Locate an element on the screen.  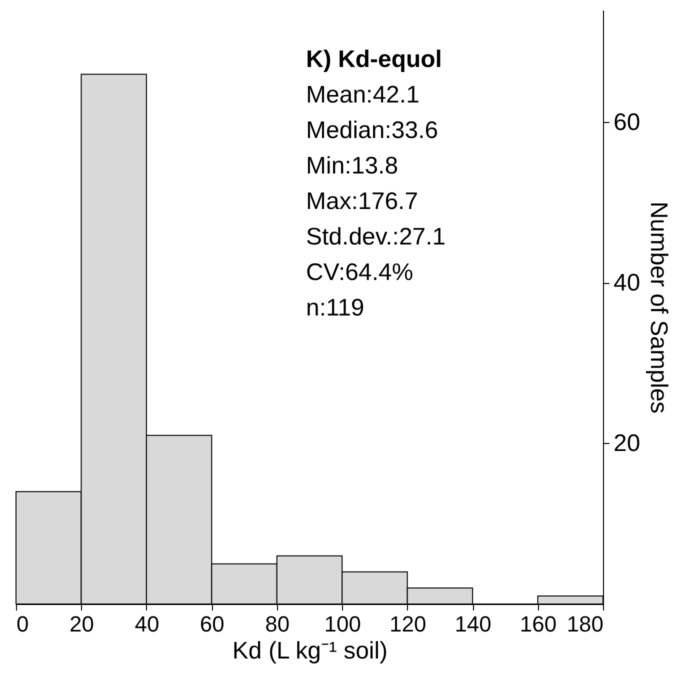
x-tick-label: 80 is located at coordinates (277, 624).